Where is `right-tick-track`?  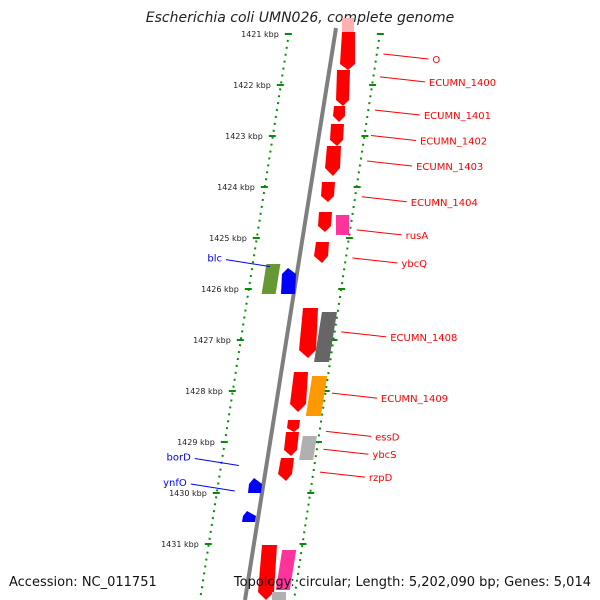 right-tick-track is located at coordinates (337, 316).